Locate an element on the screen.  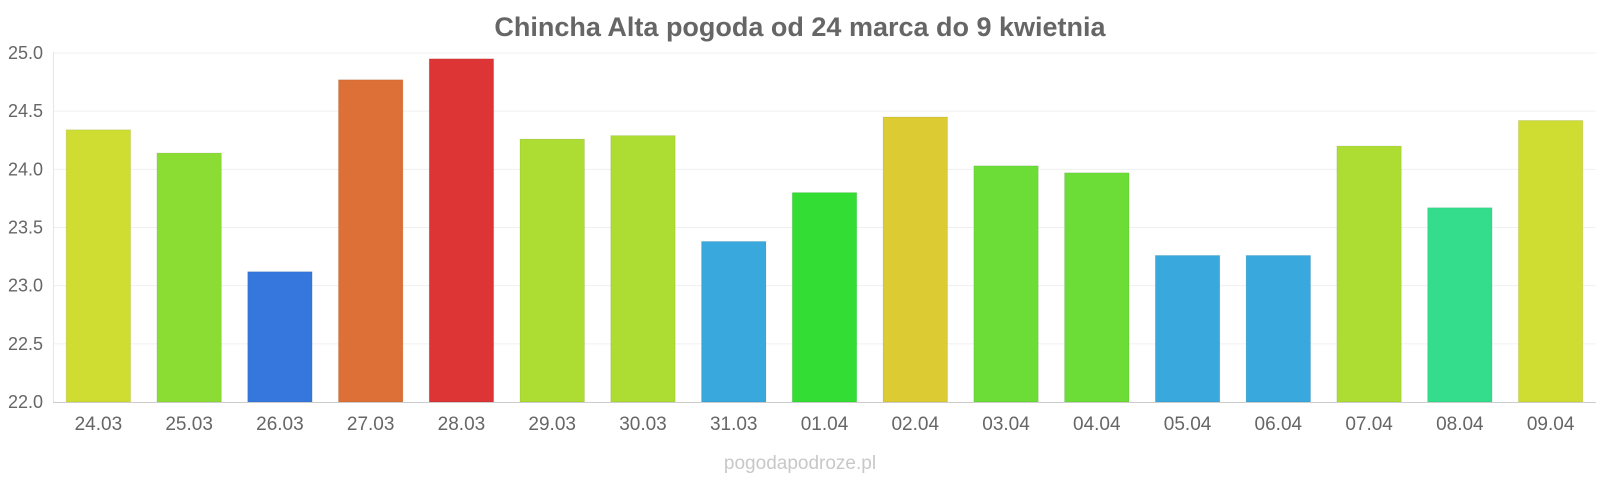
x-tick-label: 03.04 is located at coordinates (1006, 424).